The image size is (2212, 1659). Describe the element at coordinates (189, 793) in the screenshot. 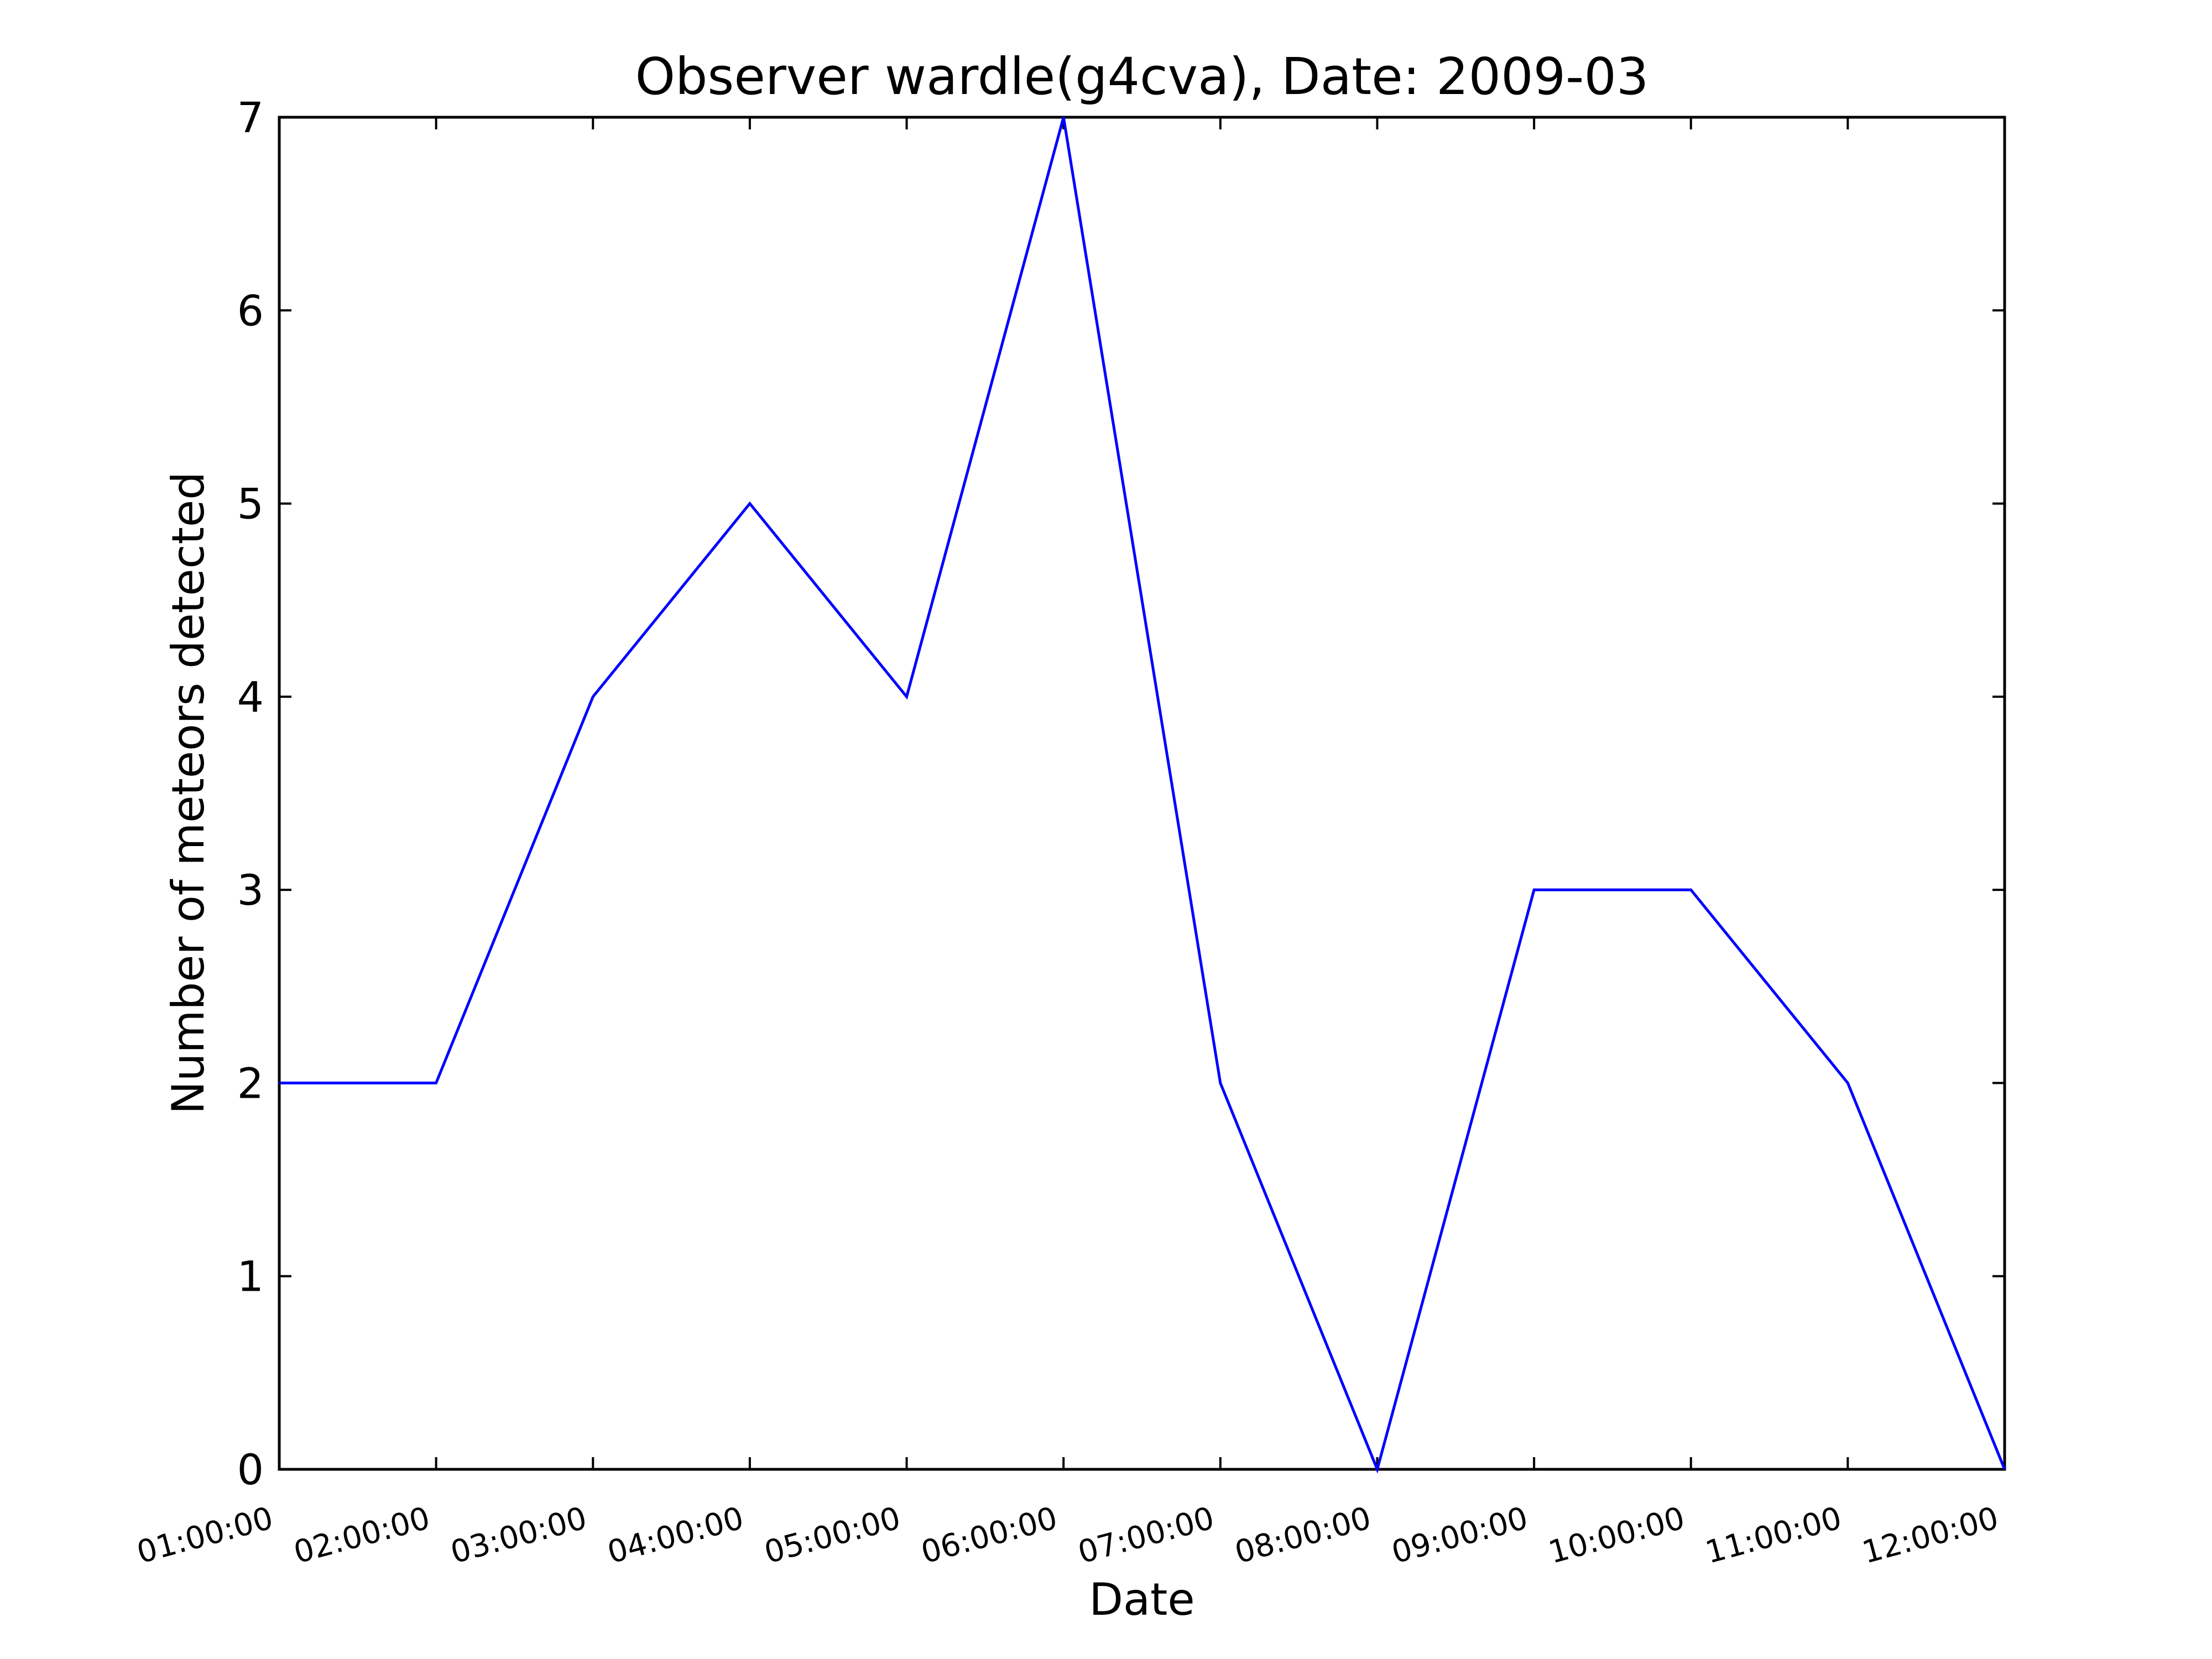

I see `y-axis-label: Number of meteors detected` at that location.